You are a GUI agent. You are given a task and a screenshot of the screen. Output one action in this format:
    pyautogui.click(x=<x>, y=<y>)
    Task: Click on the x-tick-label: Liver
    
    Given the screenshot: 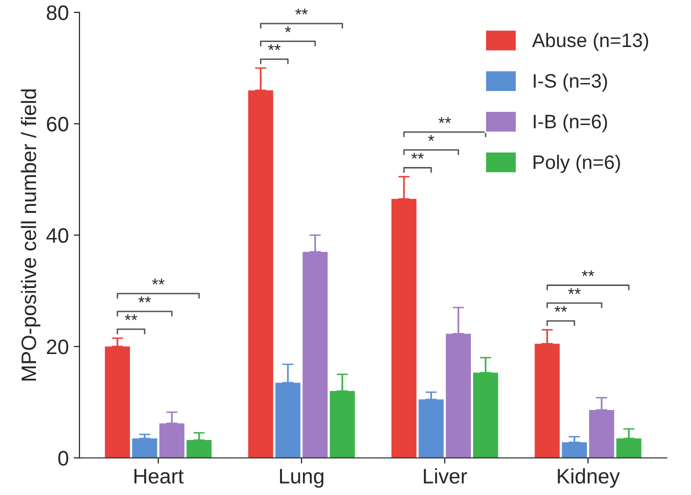 What is the action you would take?
    pyautogui.click(x=445, y=476)
    